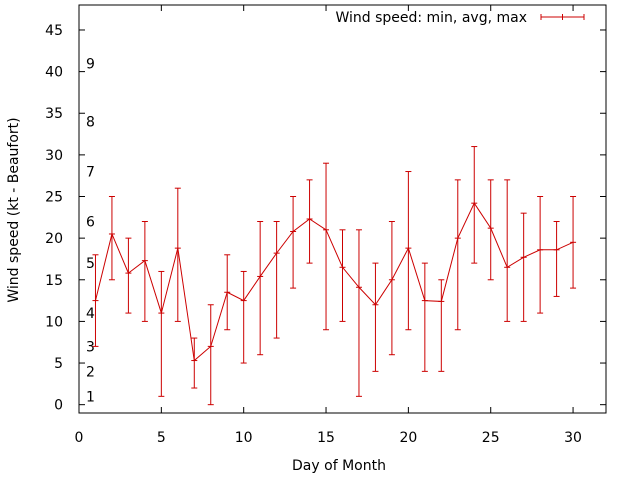 The height and width of the screenshot is (480, 640). I want to click on y-tick-label: 35, so click(54, 114).